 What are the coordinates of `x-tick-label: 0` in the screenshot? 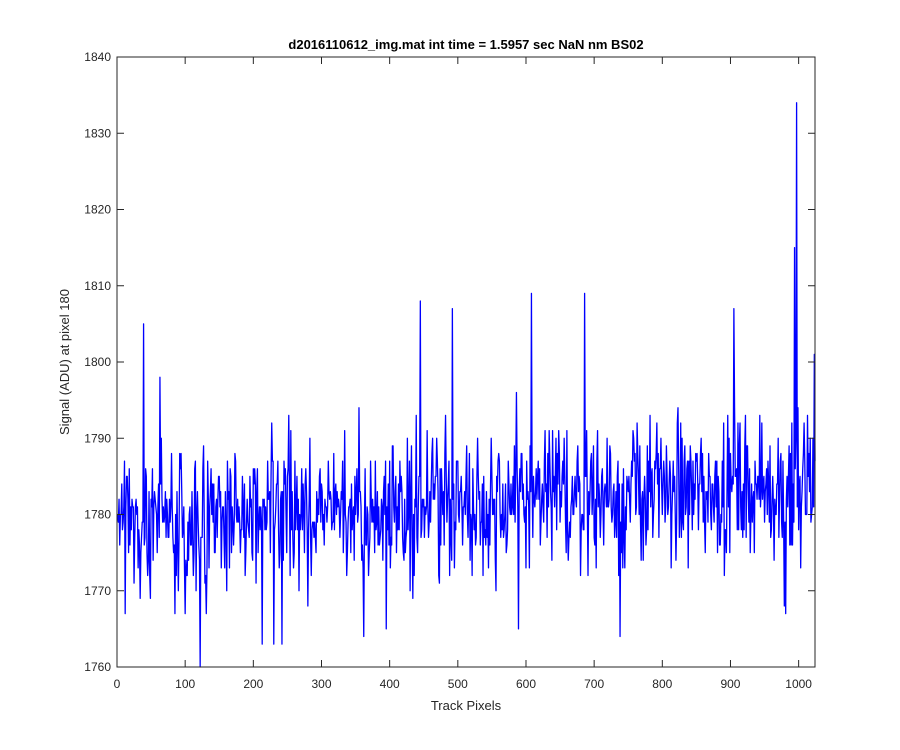 It's located at (117, 684).